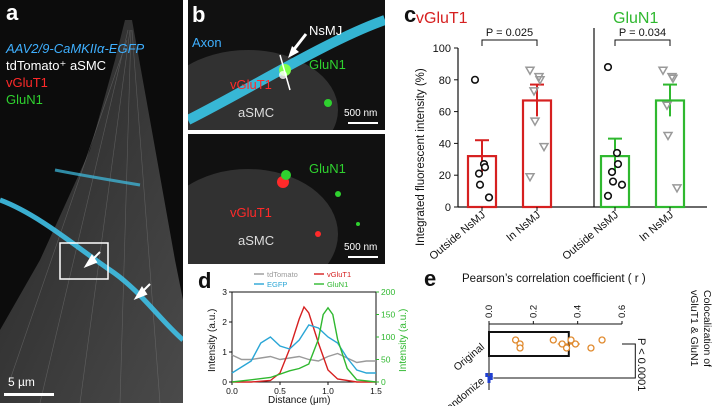  Describe the element at coordinates (622, 311) in the screenshot. I see `e-xtick-label: 0.6` at that location.